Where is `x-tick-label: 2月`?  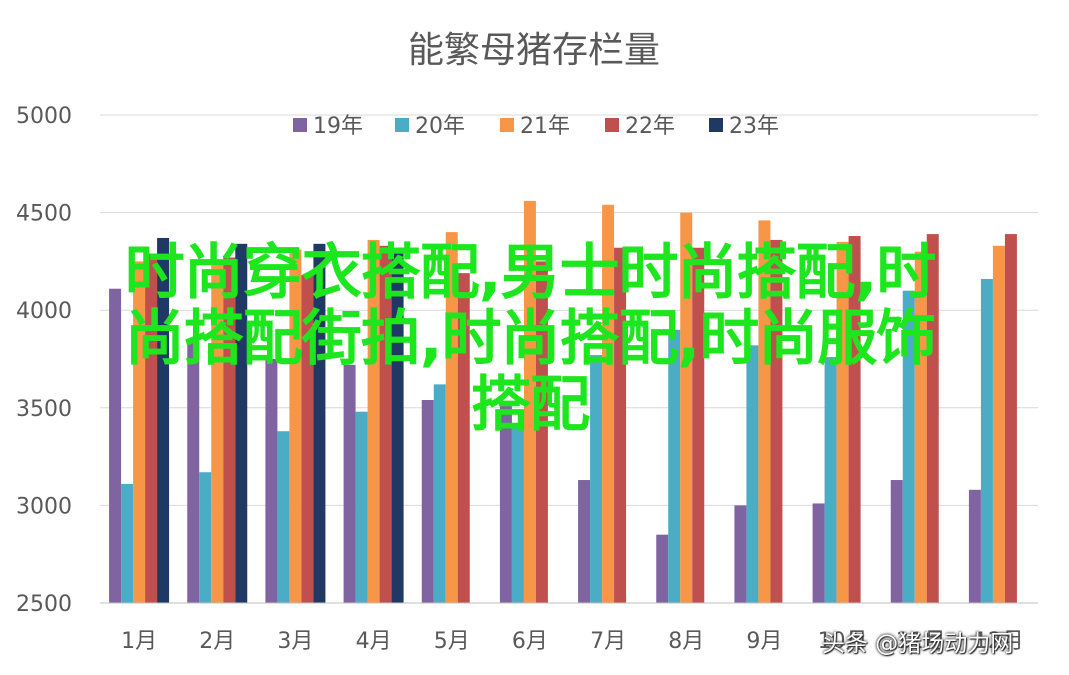
x-tick-label: 2月 is located at coordinates (217, 641).